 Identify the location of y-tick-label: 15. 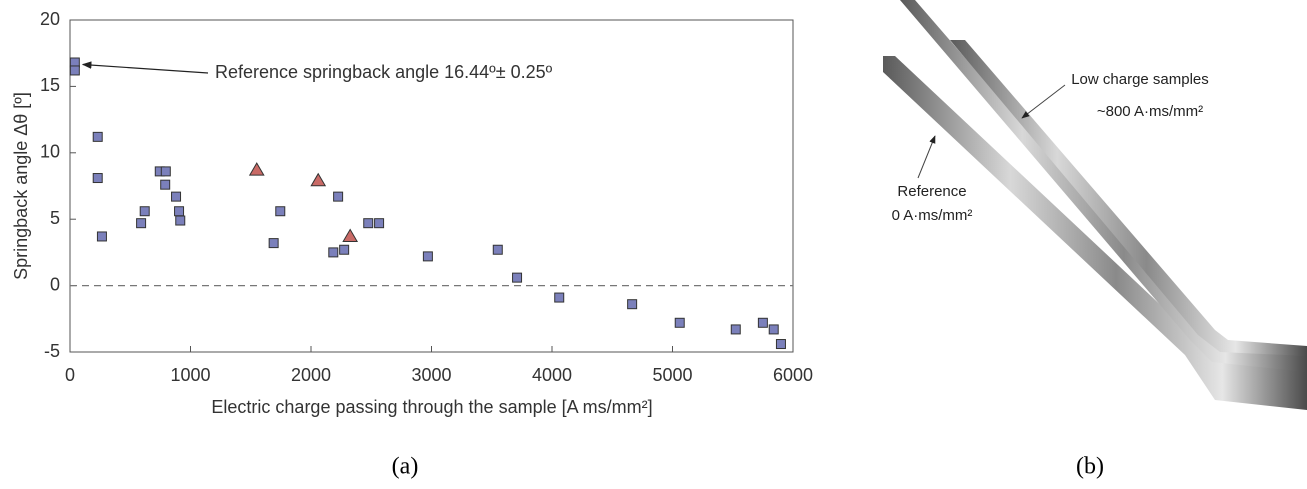
(50, 85).